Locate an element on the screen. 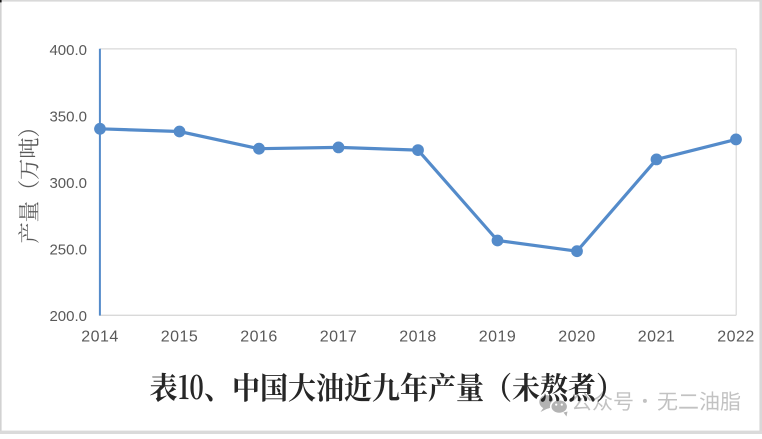  svg-text: 250.0 is located at coordinates (68, 250).